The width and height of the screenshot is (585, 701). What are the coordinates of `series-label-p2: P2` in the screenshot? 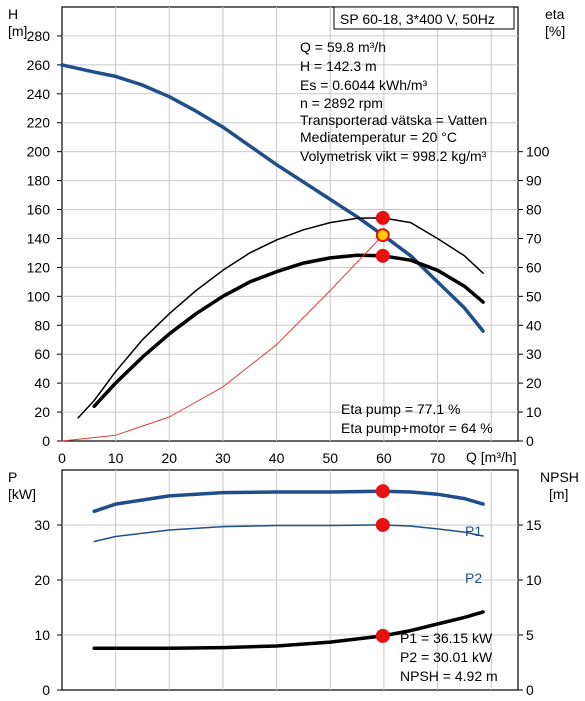 It's located at (473, 578).